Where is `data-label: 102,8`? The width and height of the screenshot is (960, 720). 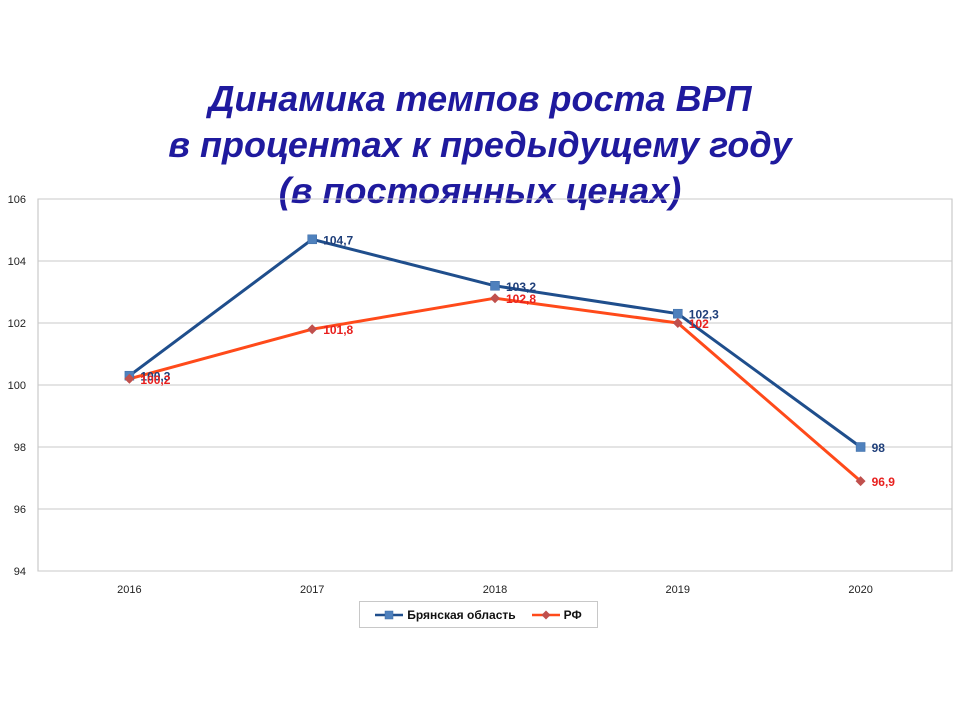
data-label: 102,8 is located at coordinates (521, 299).